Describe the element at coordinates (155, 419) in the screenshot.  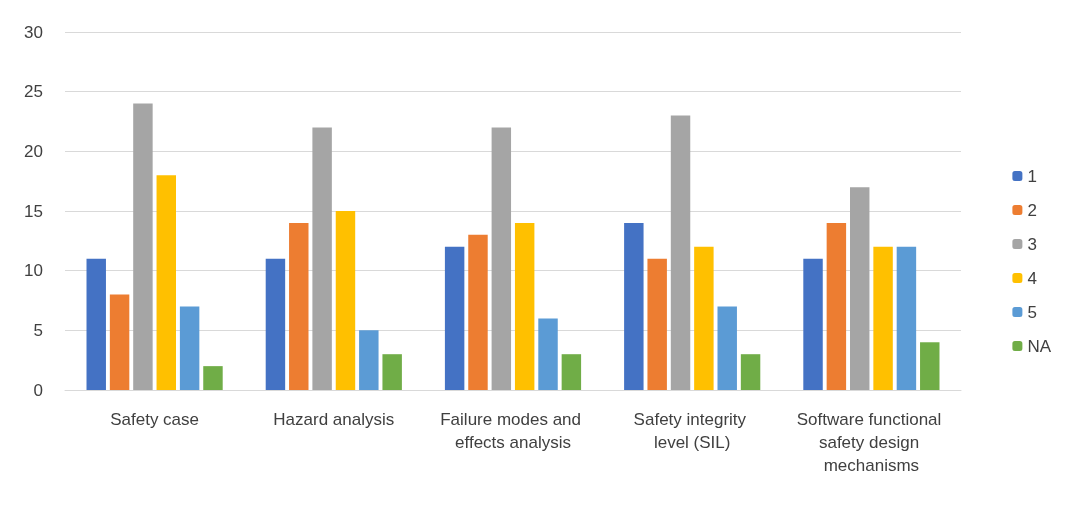
I see `x-tick-label: Safety case` at that location.